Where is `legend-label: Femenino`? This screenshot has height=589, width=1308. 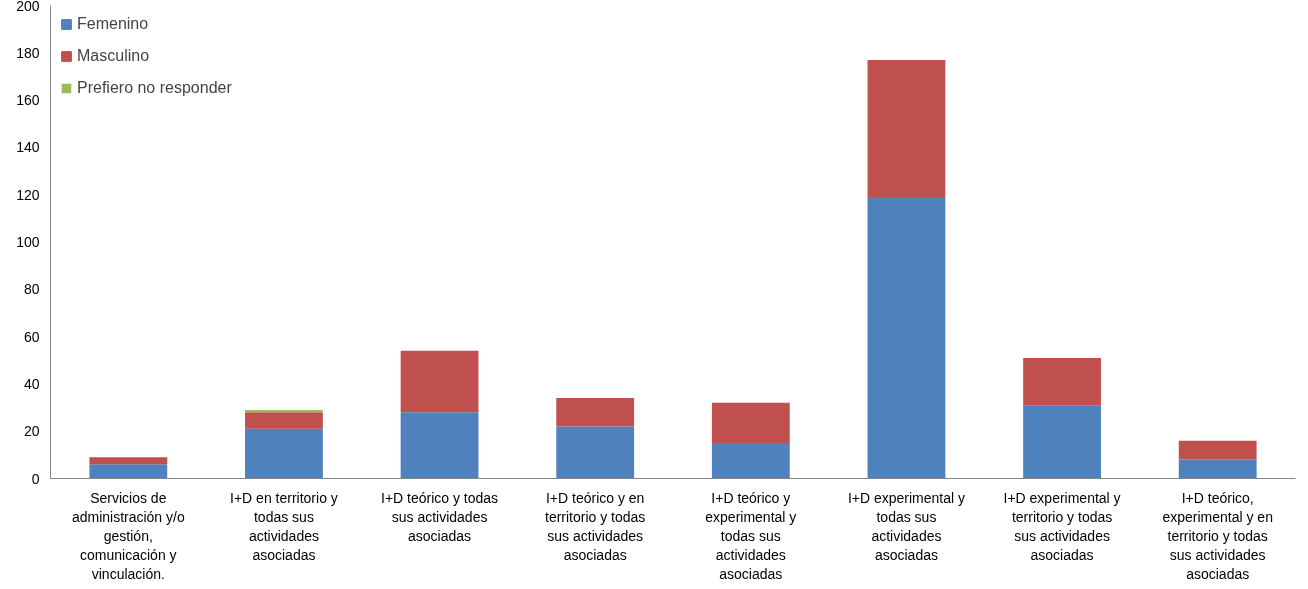 legend-label: Femenino is located at coordinates (113, 24).